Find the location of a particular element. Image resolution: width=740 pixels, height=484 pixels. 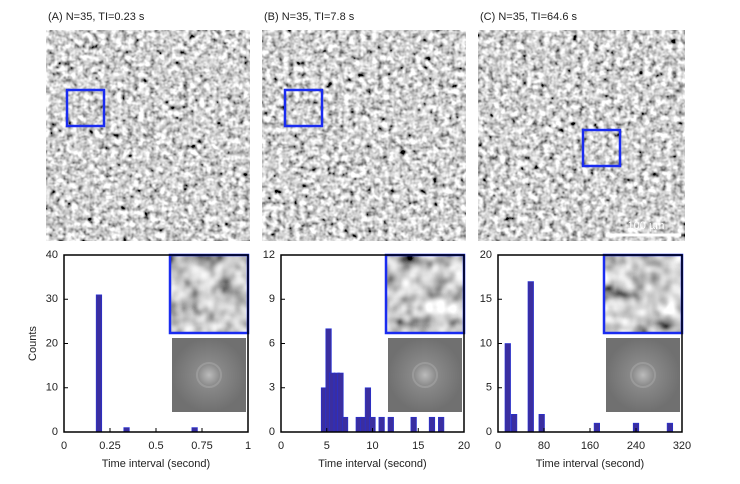

y-tick-label: 12 is located at coordinates (269, 255).